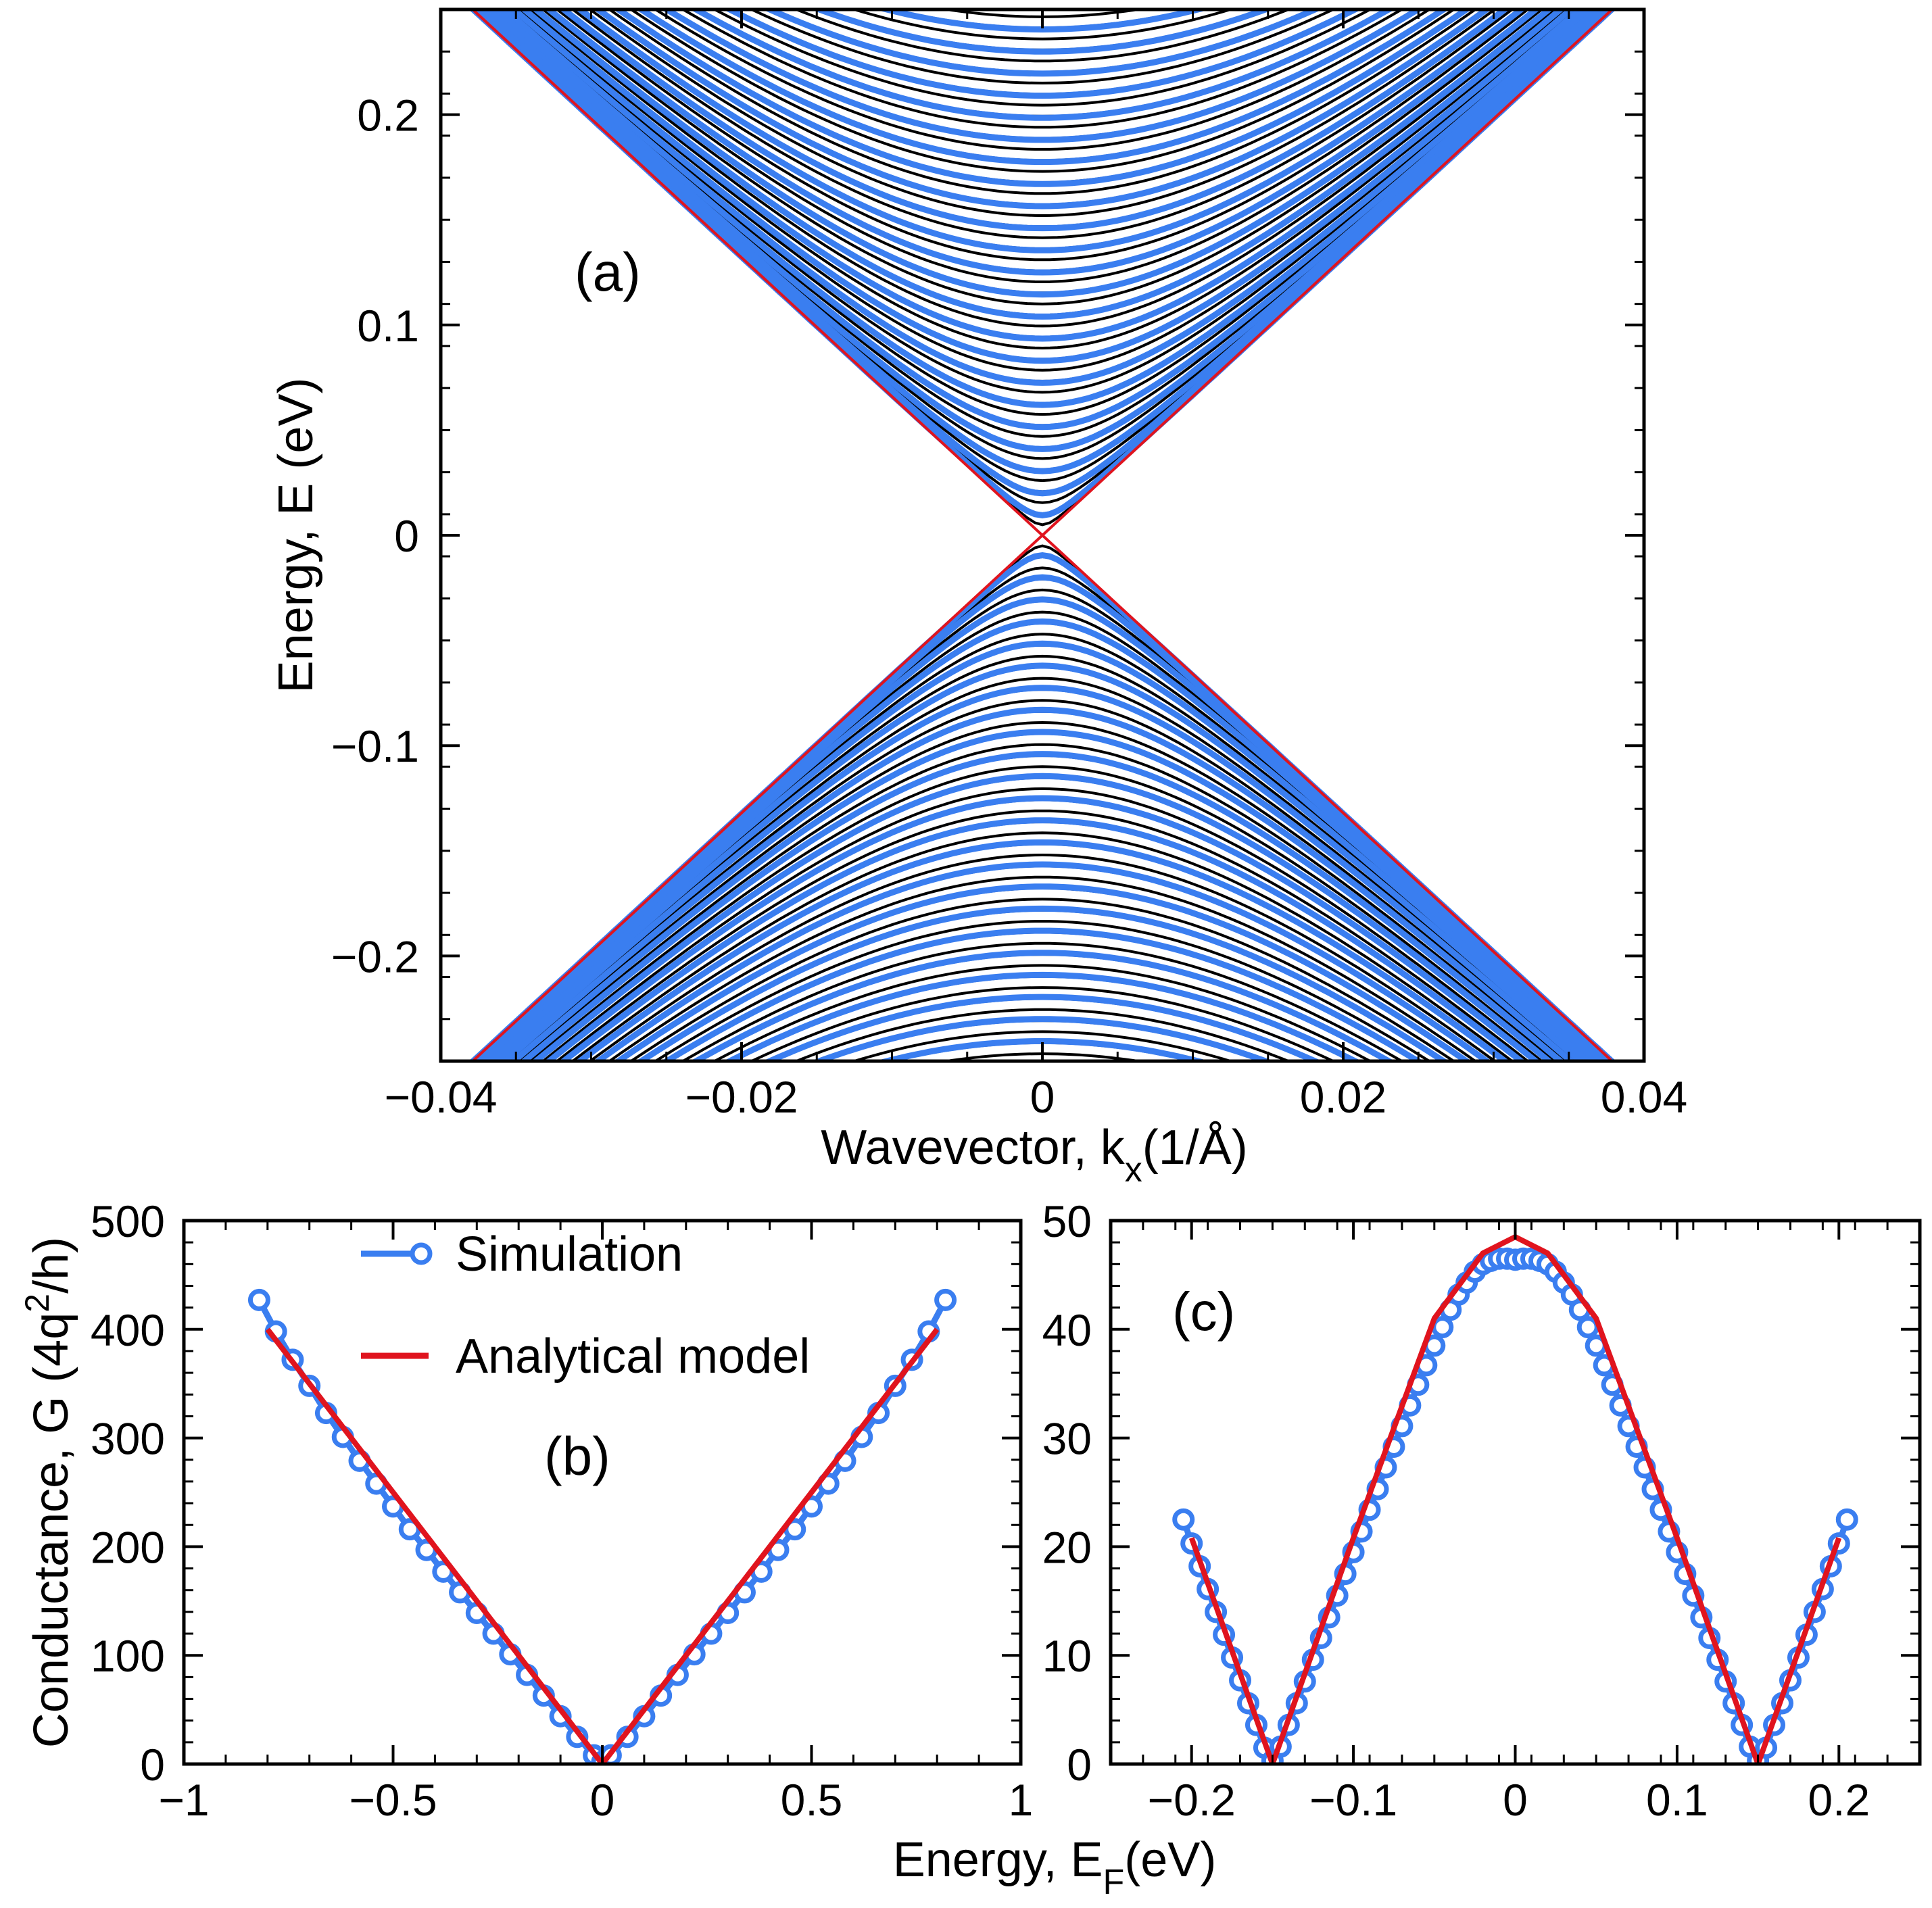 The height and width of the screenshot is (1908, 1932). I want to click on band-black-c36, so click(1042, 69).